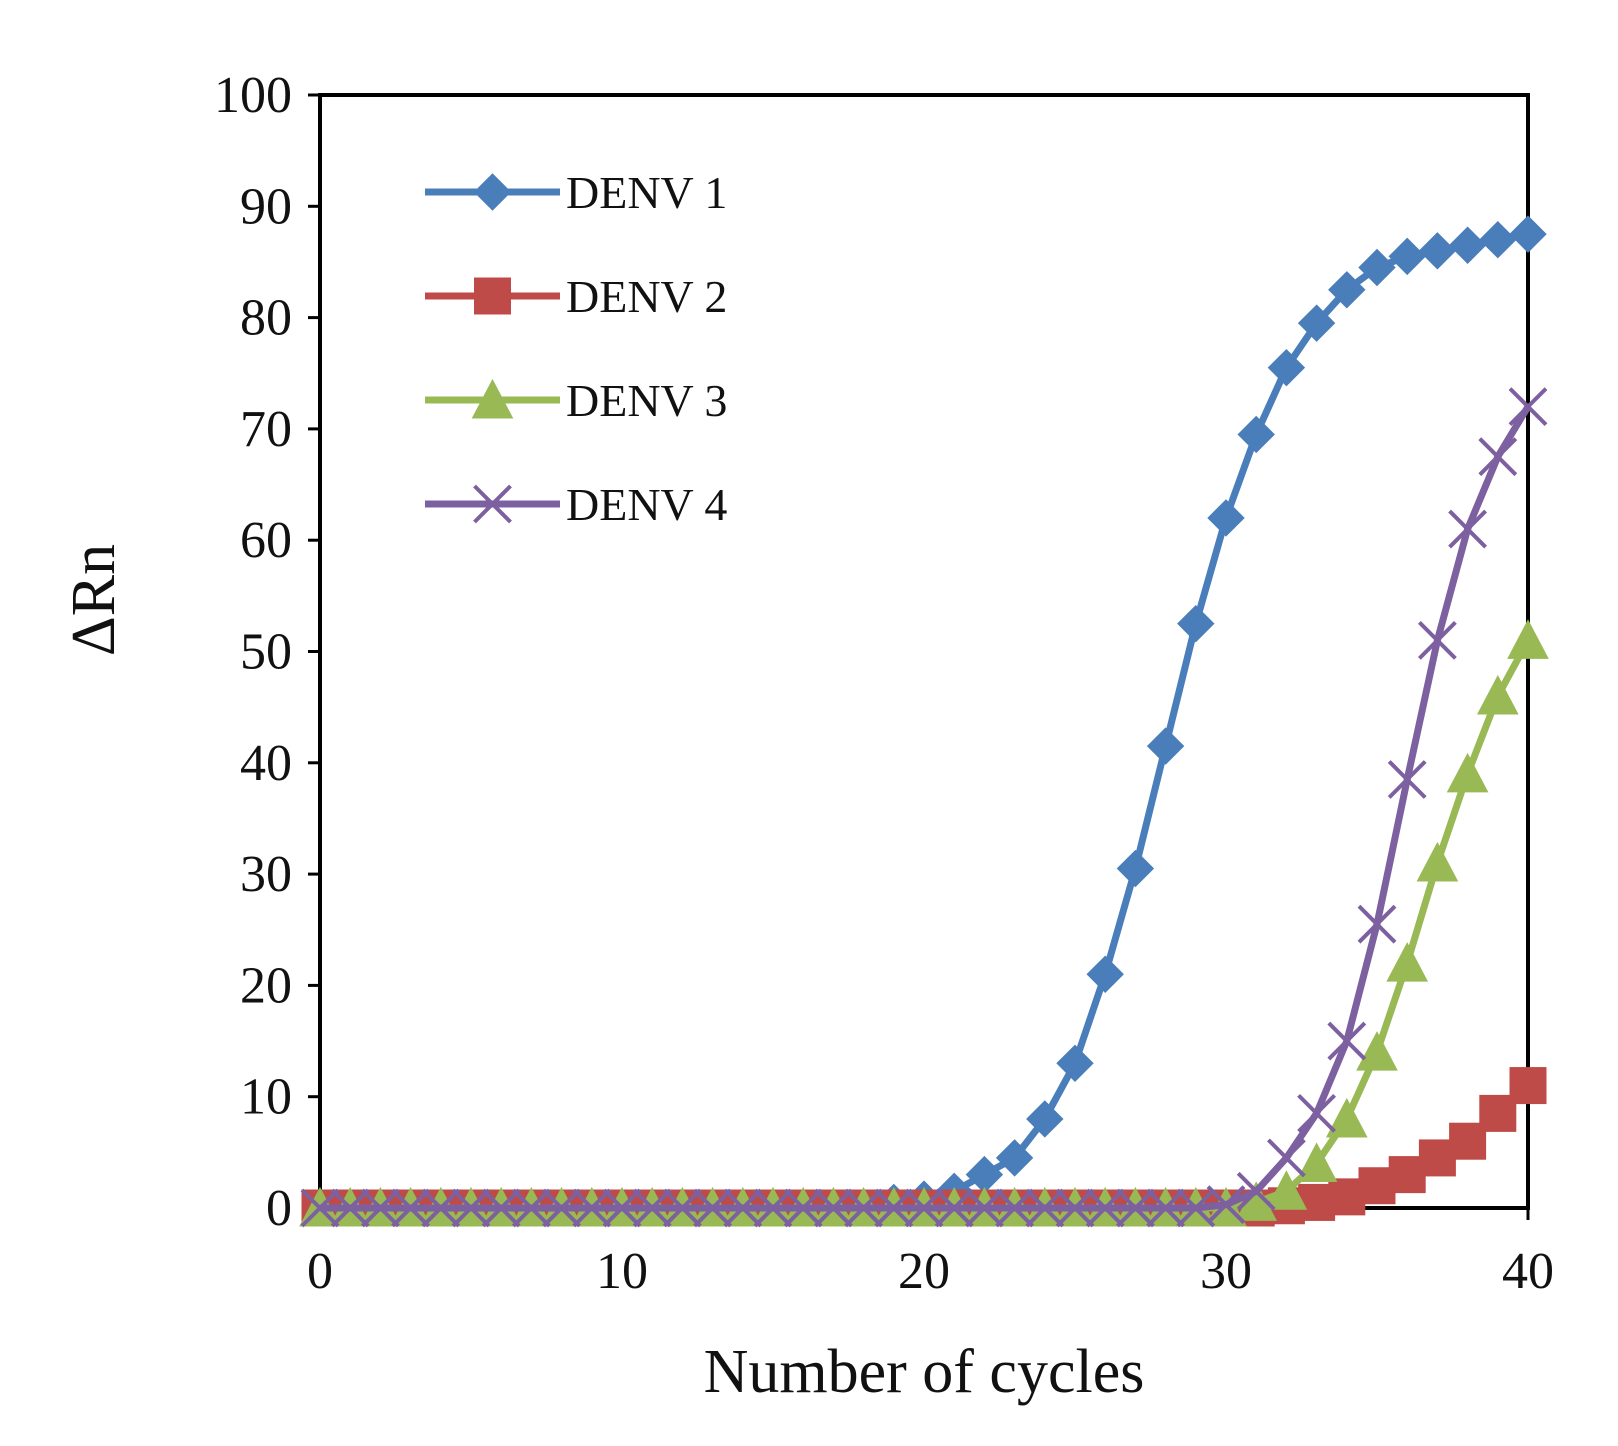 This screenshot has width=1618, height=1446. Describe the element at coordinates (924, 1271) in the screenshot. I see `x-tick-label: 20` at that location.